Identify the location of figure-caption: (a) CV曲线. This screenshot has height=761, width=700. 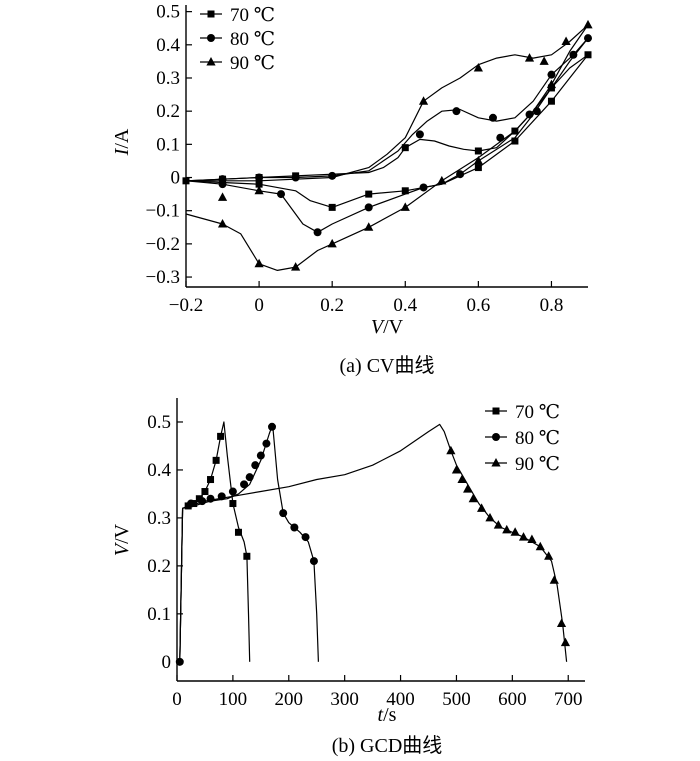
(387, 365).